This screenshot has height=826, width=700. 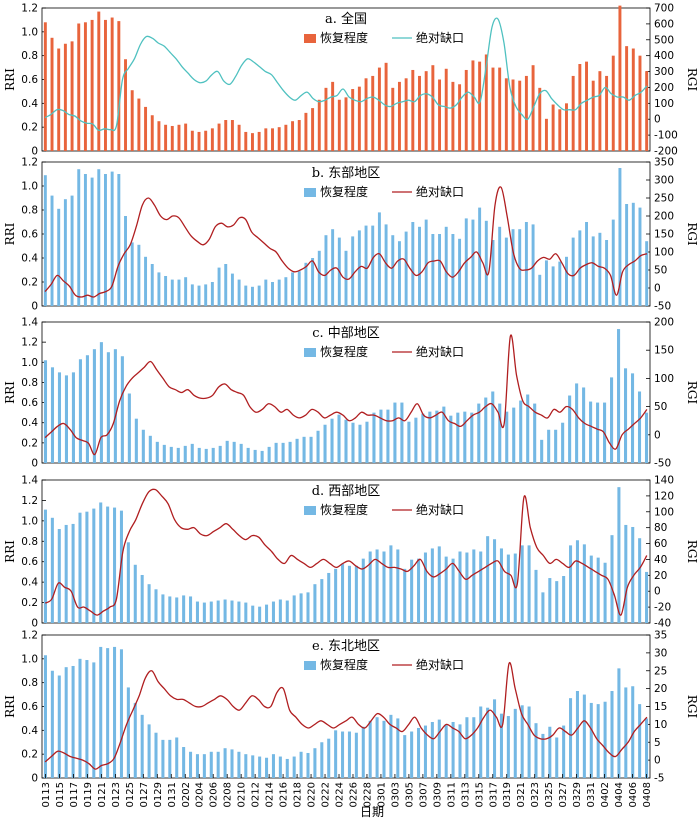 What do you see at coordinates (29, 163) in the screenshot?
I see `y-left-tick-label: 1.2` at bounding box center [29, 163].